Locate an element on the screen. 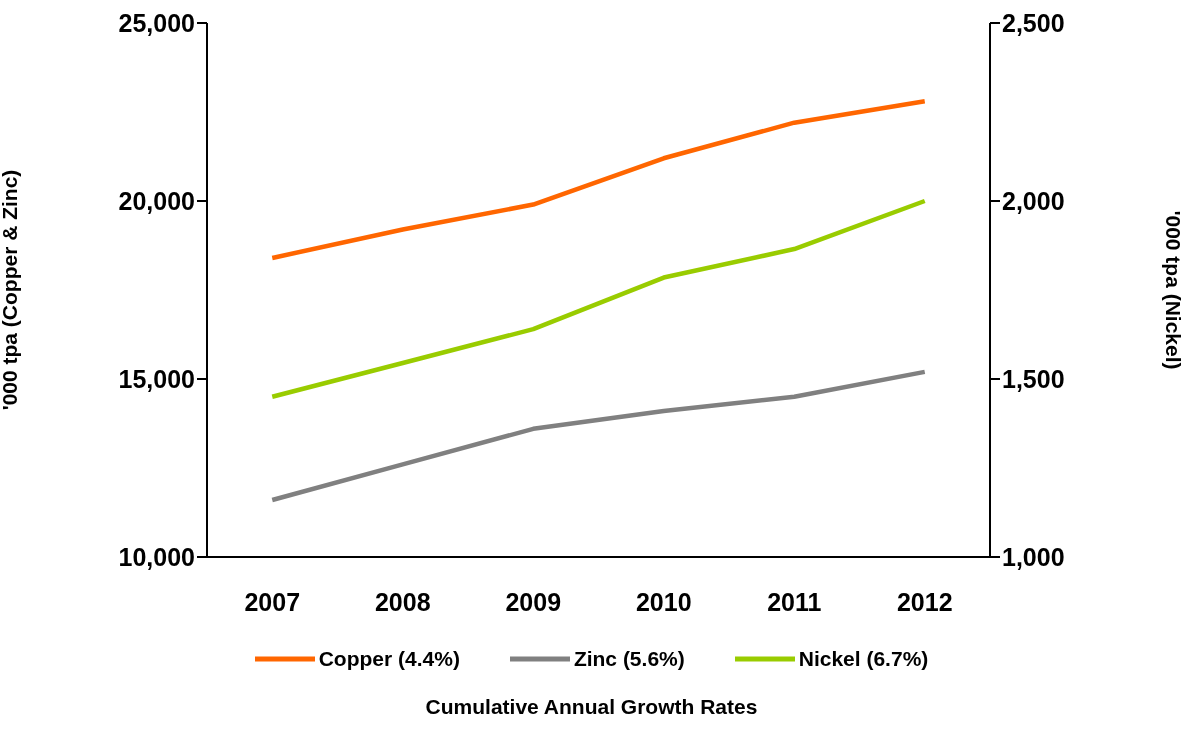  legend-title: Cumulative Annual Growth Rates is located at coordinates (591, 707).